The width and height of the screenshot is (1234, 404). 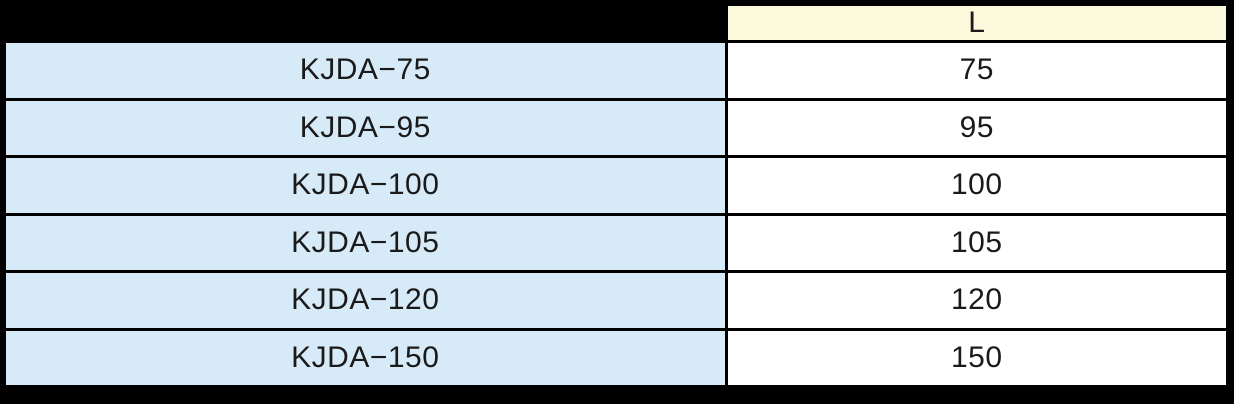 What do you see at coordinates (977, 127) in the screenshot?
I see `l-value-cell: 95` at bounding box center [977, 127].